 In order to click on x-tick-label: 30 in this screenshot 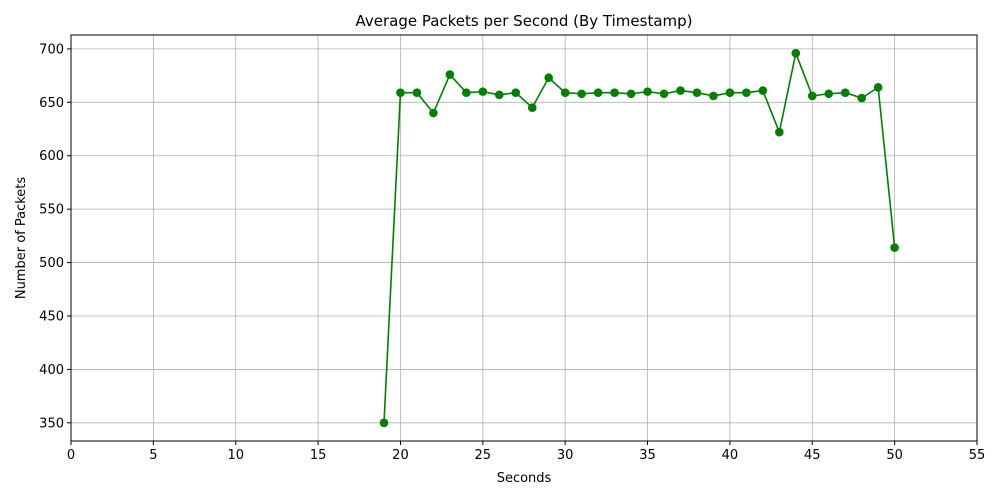, I will do `click(565, 455)`.